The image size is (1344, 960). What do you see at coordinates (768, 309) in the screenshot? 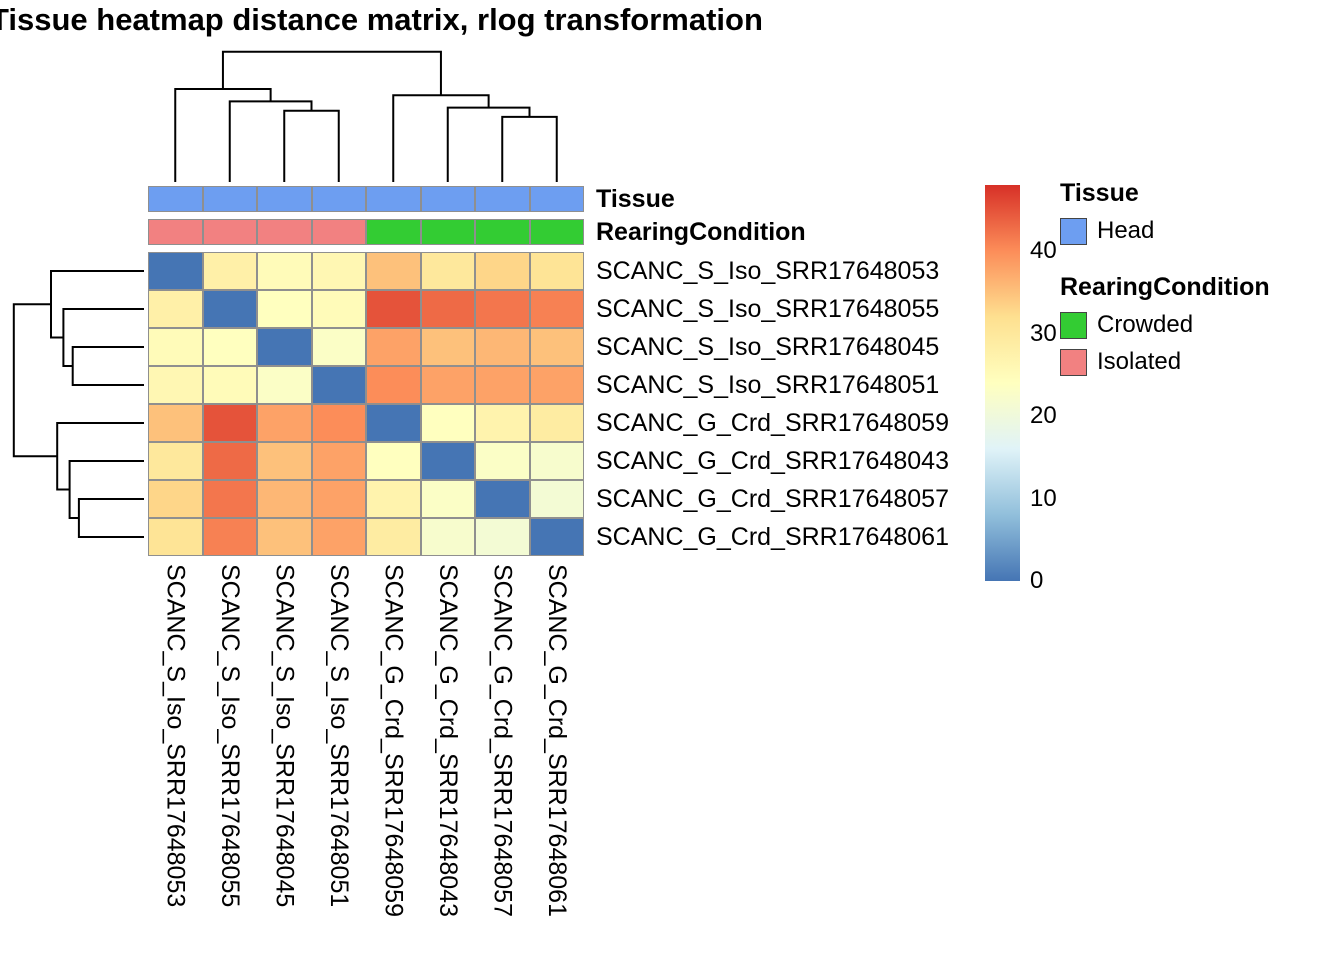
I see `row-label: SCANC_S_Iso_SRR17648055` at bounding box center [768, 309].